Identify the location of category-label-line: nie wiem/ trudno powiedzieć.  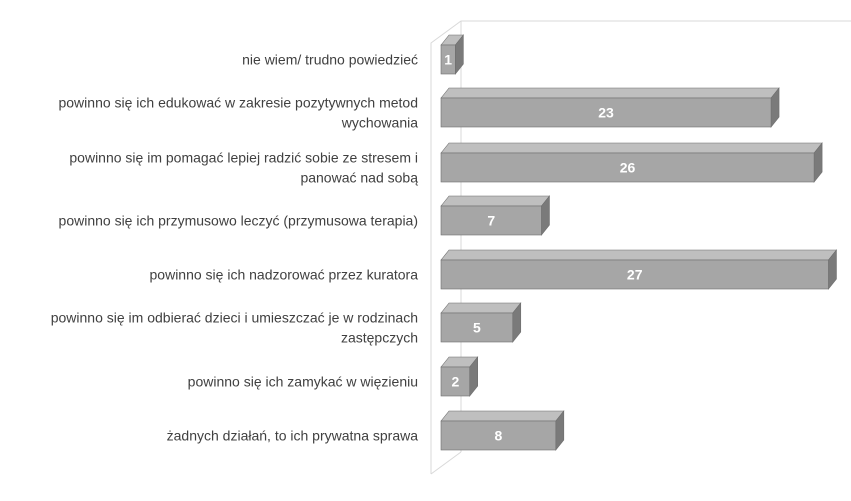
(330, 60).